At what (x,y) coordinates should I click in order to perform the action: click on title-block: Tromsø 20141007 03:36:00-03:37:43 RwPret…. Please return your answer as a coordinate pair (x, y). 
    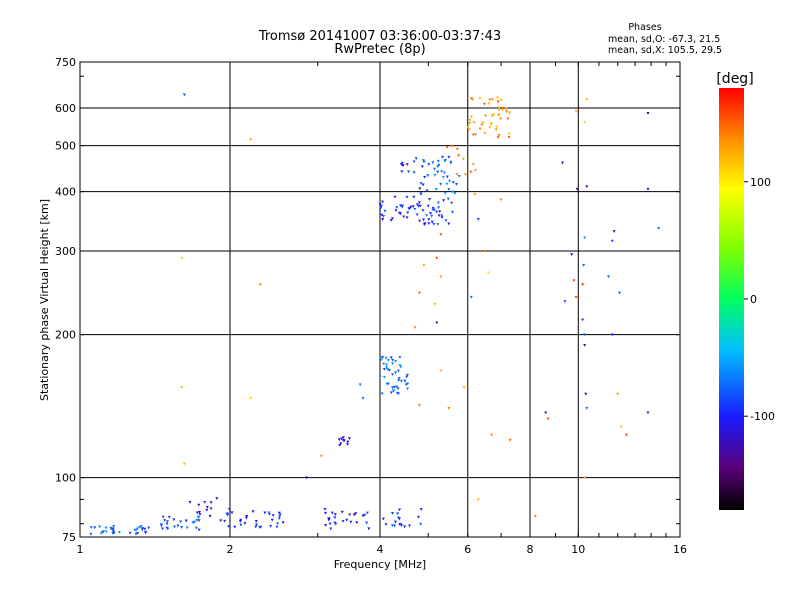
    Looking at the image, I should click on (379, 43).